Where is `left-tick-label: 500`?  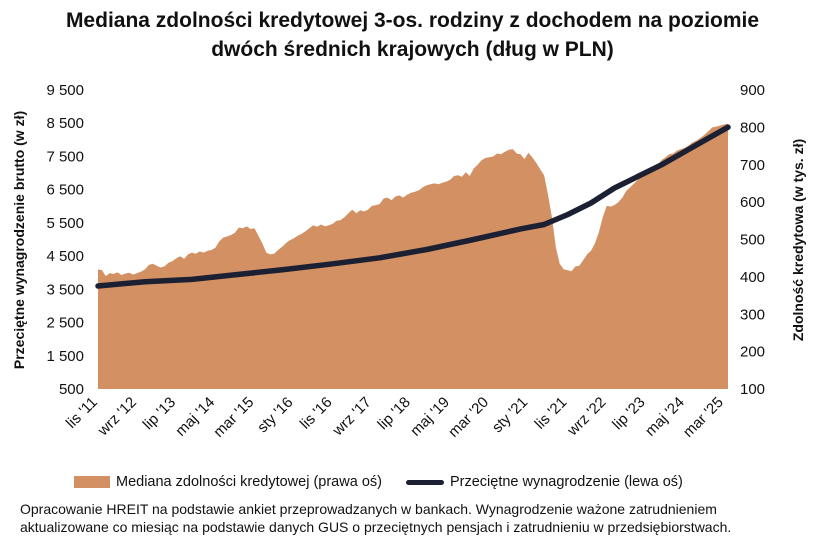
left-tick-label: 500 is located at coordinates (71, 389).